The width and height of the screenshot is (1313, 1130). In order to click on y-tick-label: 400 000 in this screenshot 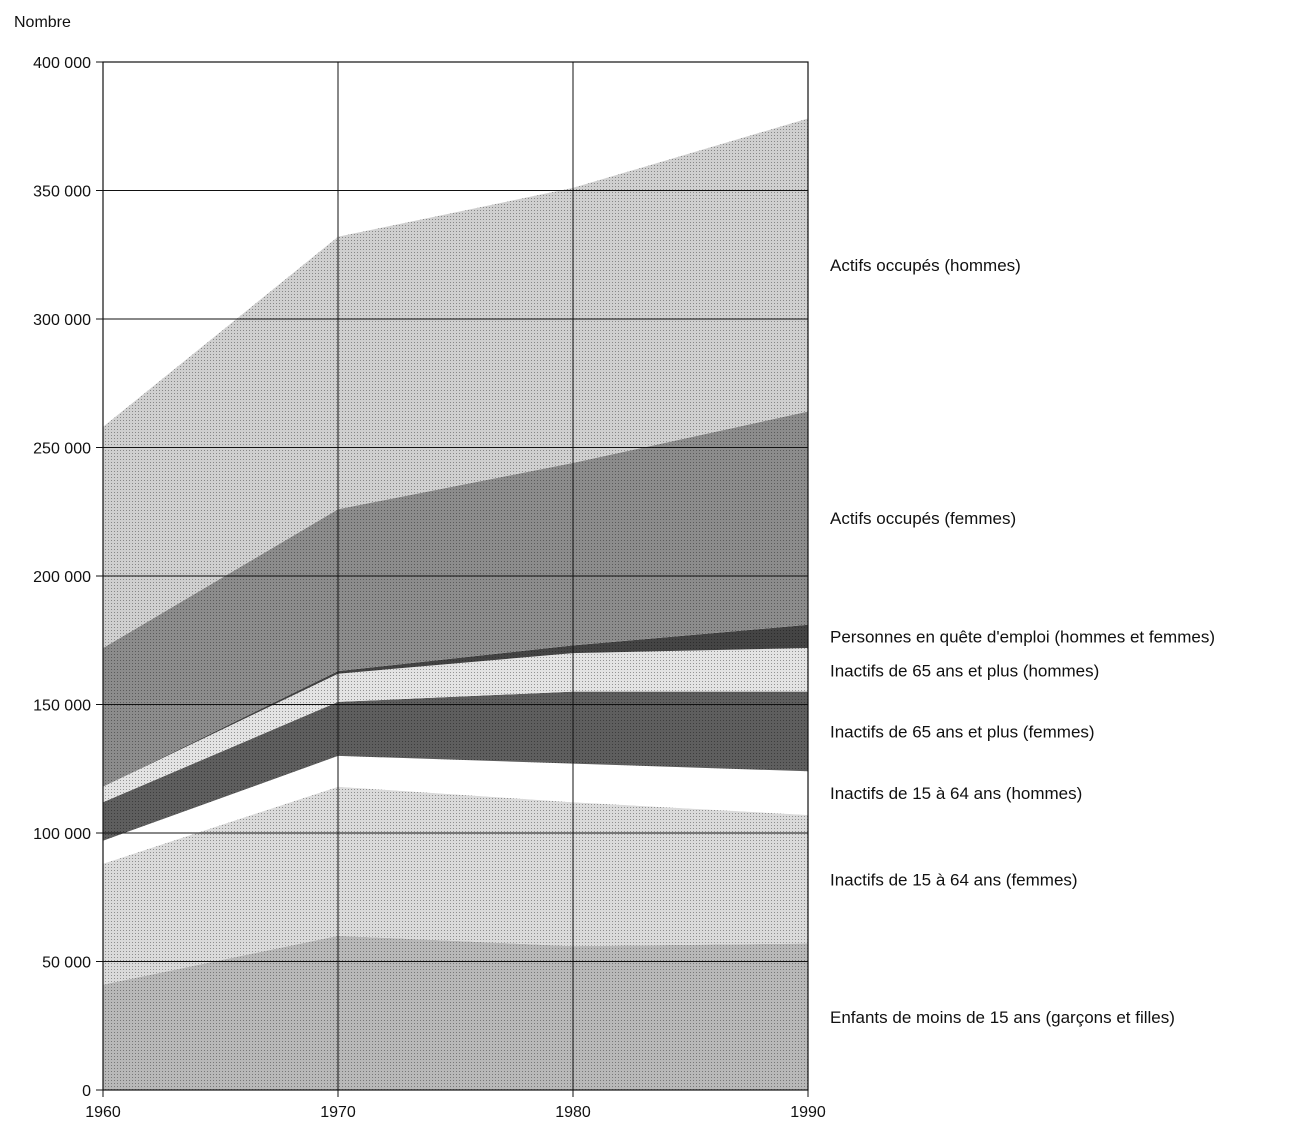, I will do `click(62, 63)`.